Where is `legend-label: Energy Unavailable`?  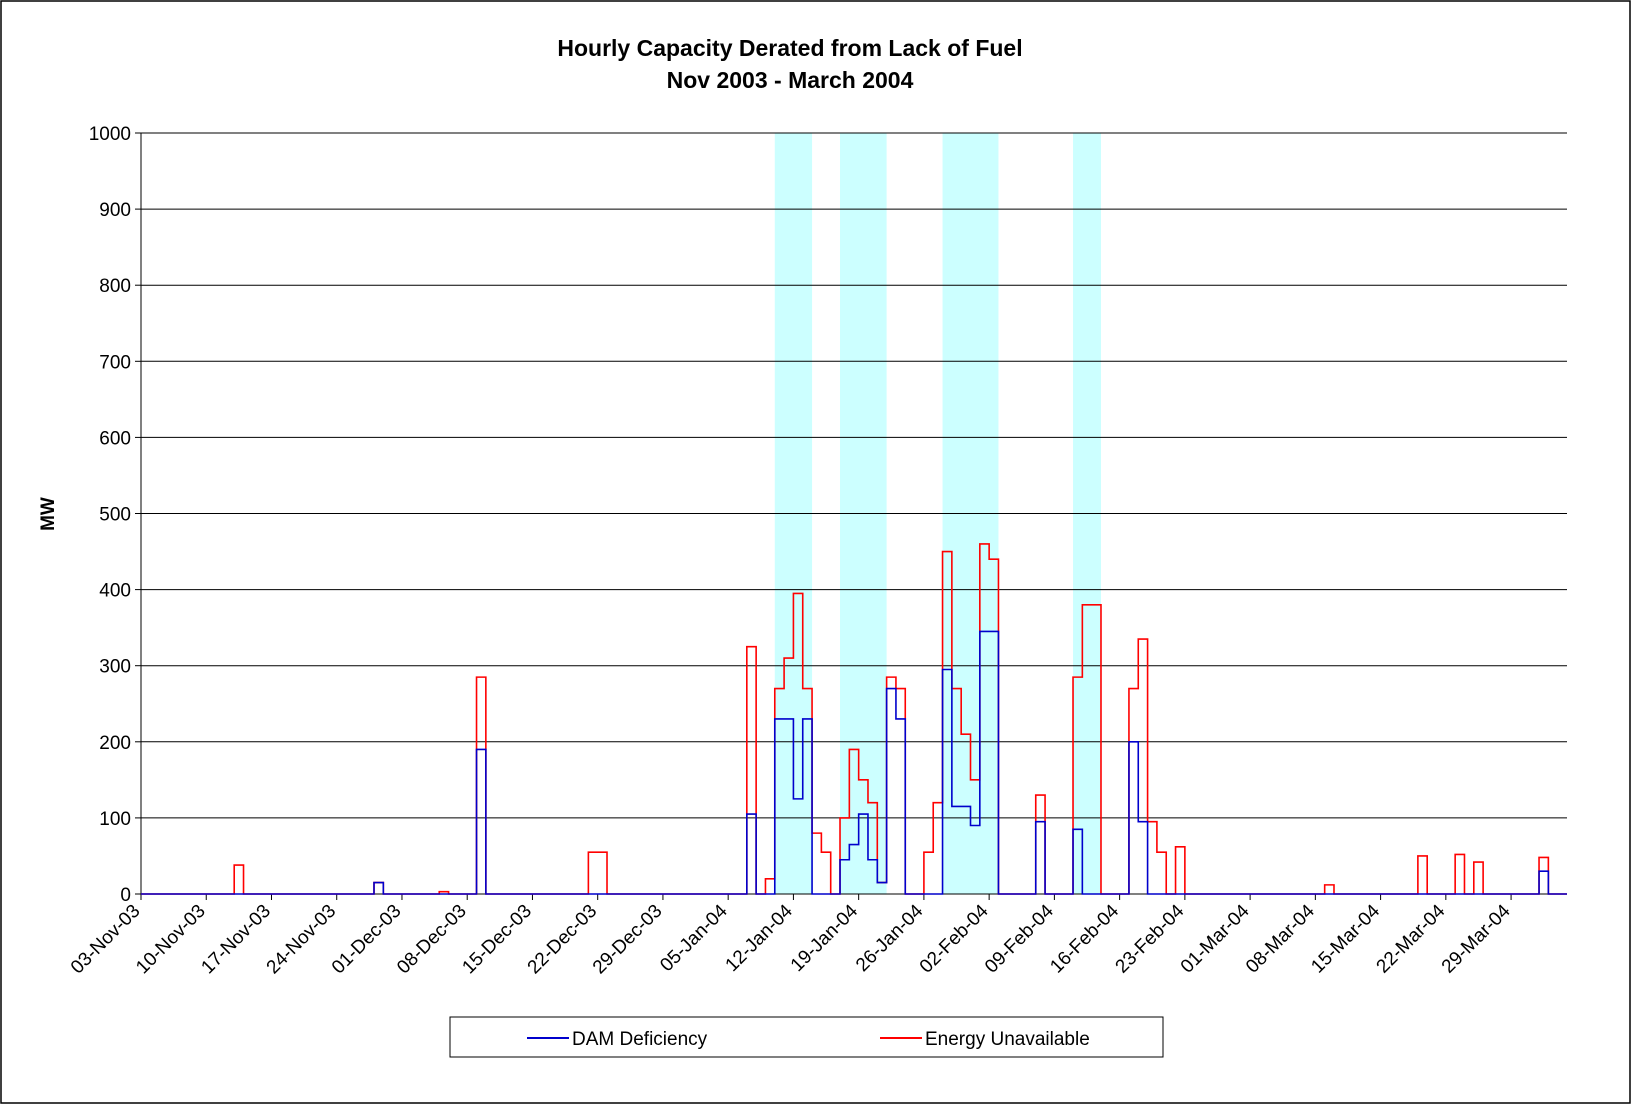 legend-label: Energy Unavailable is located at coordinates (1007, 1039).